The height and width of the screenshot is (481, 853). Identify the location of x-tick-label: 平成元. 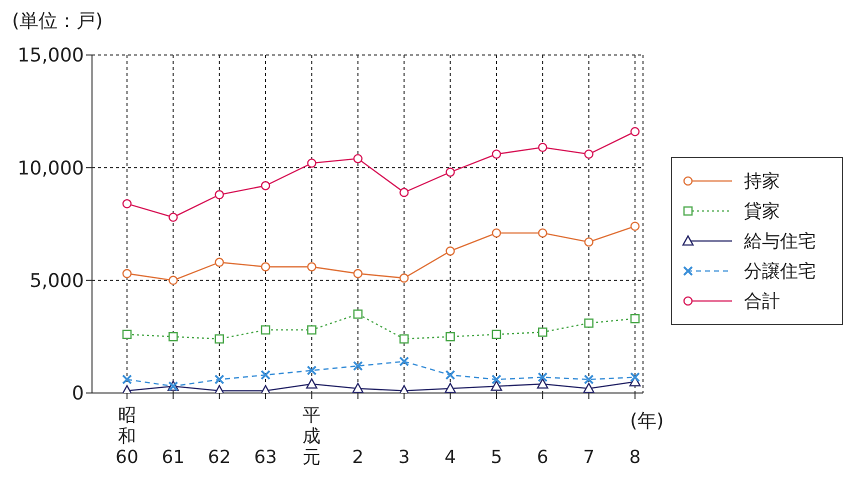
(311, 436).